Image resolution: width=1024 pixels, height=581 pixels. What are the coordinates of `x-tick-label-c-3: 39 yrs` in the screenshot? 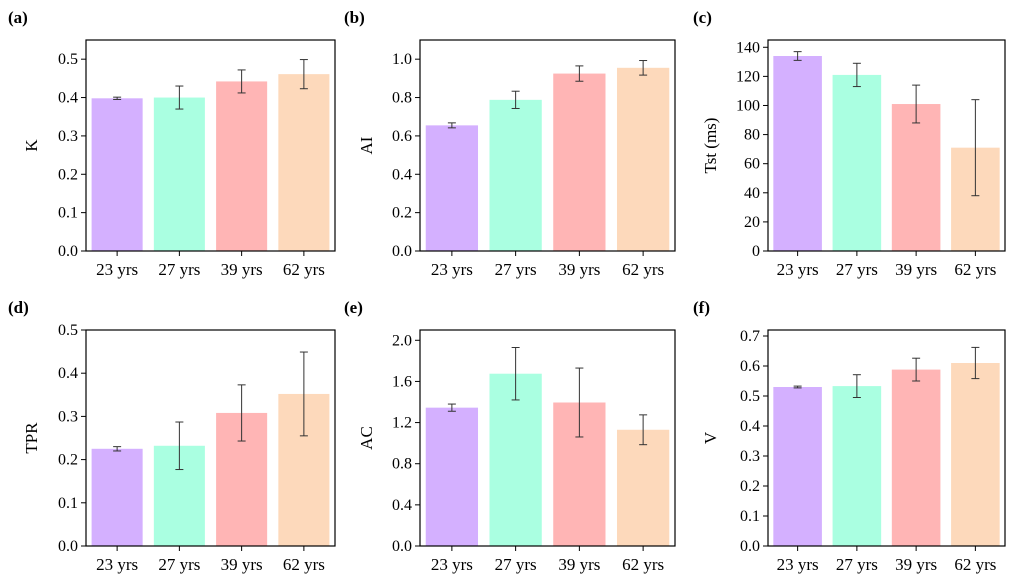 It's located at (916, 269).